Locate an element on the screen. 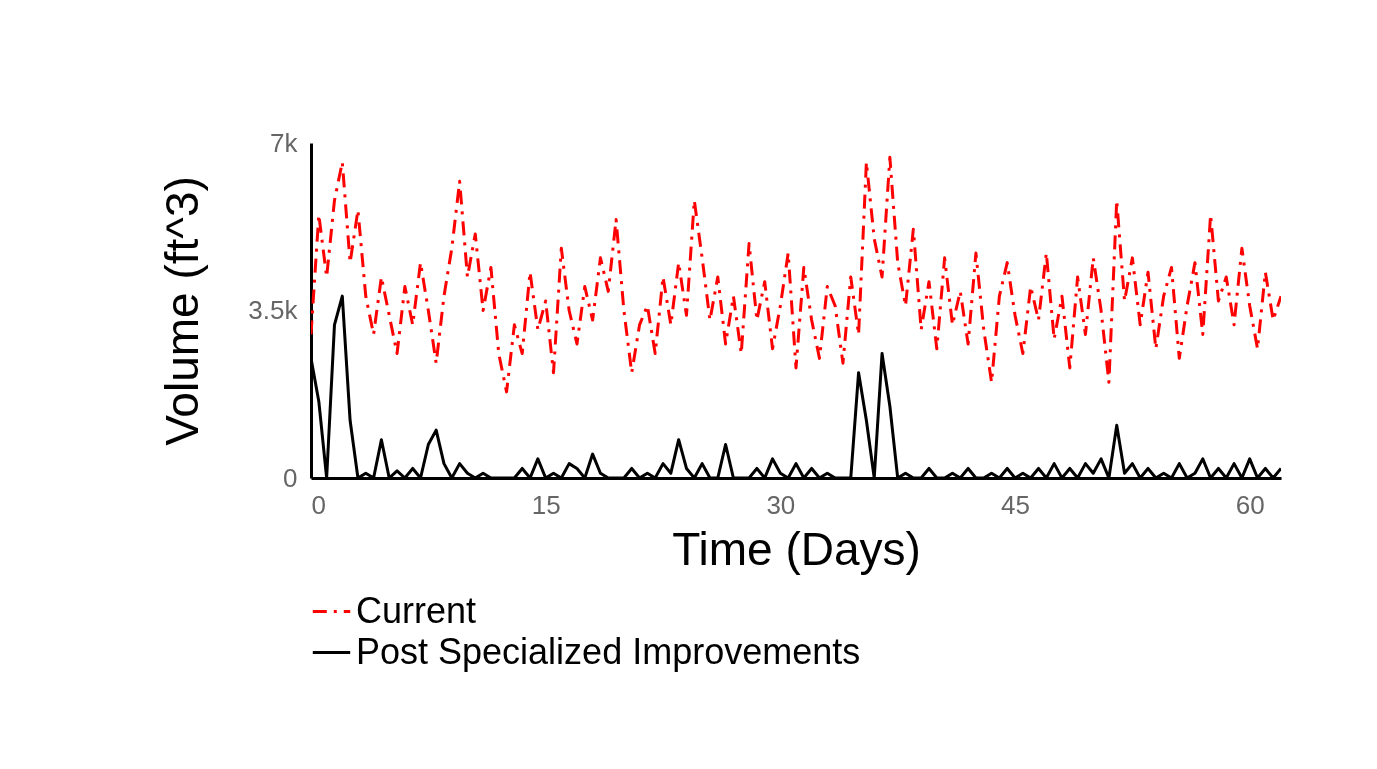 Image resolution: width=1377 pixels, height=769 pixels. y-tick-label: 3.5k is located at coordinates (273, 310).